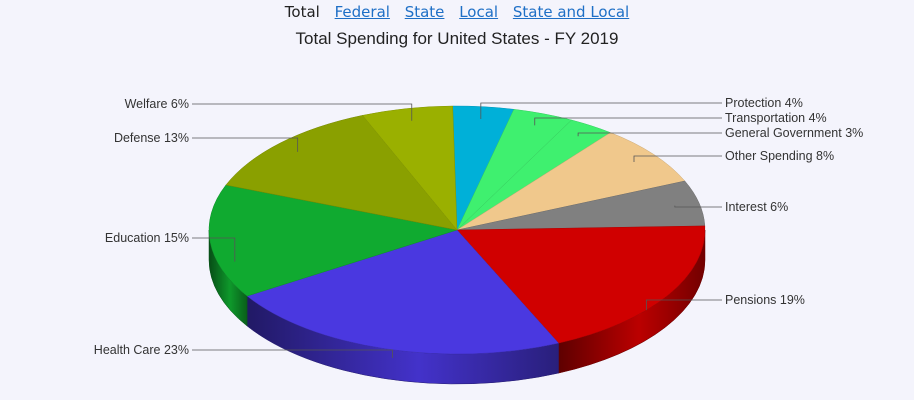 This screenshot has height=407, width=914. Describe the element at coordinates (147, 238) in the screenshot. I see `slice-label-7: Education 15%` at that location.